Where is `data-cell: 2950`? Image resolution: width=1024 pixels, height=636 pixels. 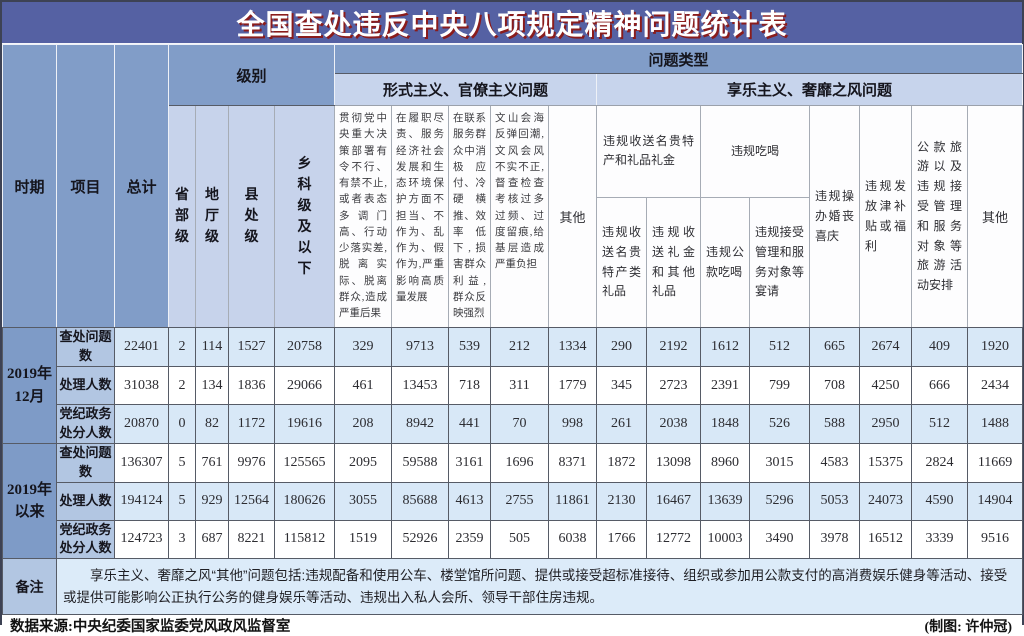 data-cell: 2950 is located at coordinates (886, 424).